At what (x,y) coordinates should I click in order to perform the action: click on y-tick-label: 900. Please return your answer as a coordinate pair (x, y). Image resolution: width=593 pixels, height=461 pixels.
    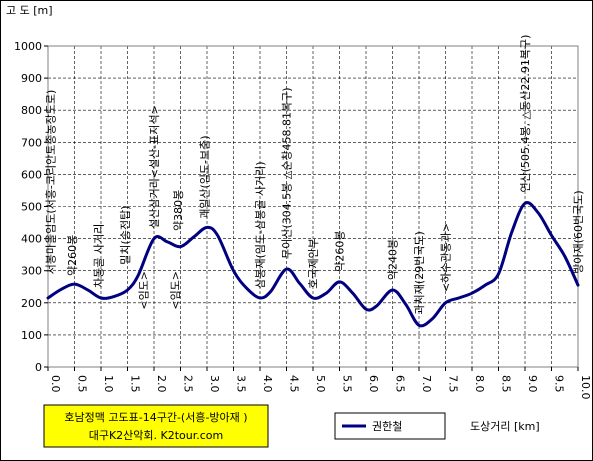
    Looking at the image, I should click on (31, 78).